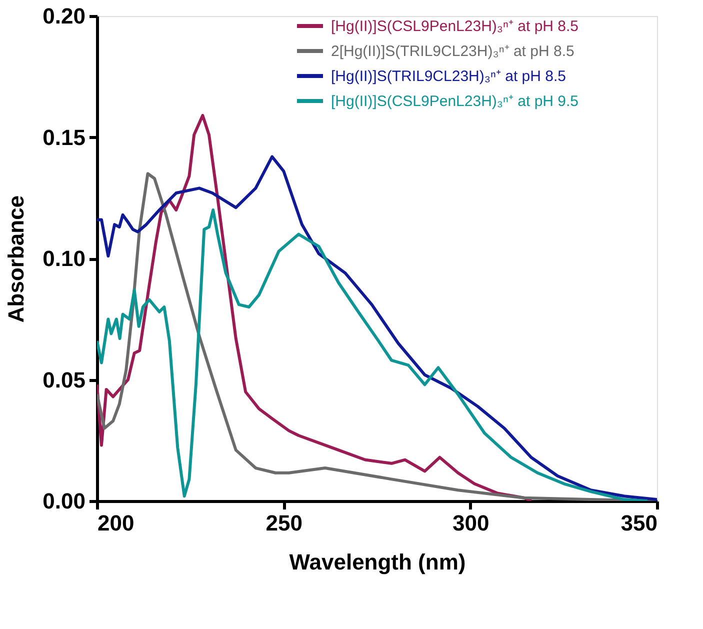 This screenshot has height=629, width=703. What do you see at coordinates (284, 523) in the screenshot?
I see `x-tick-label: 250` at bounding box center [284, 523].